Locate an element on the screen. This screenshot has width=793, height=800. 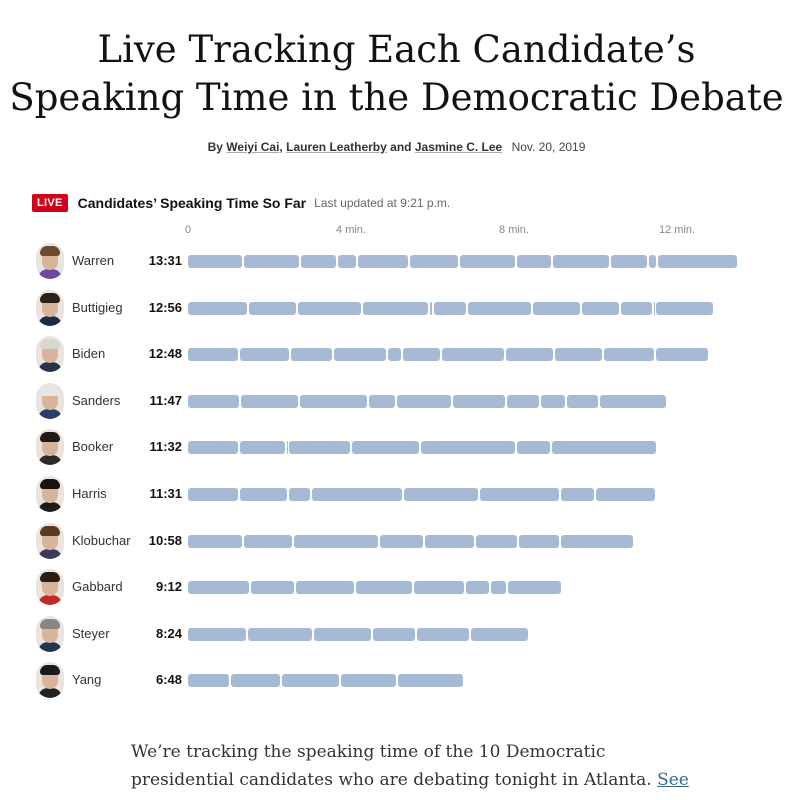
x-tick-label: 4 min. is located at coordinates (351, 230).